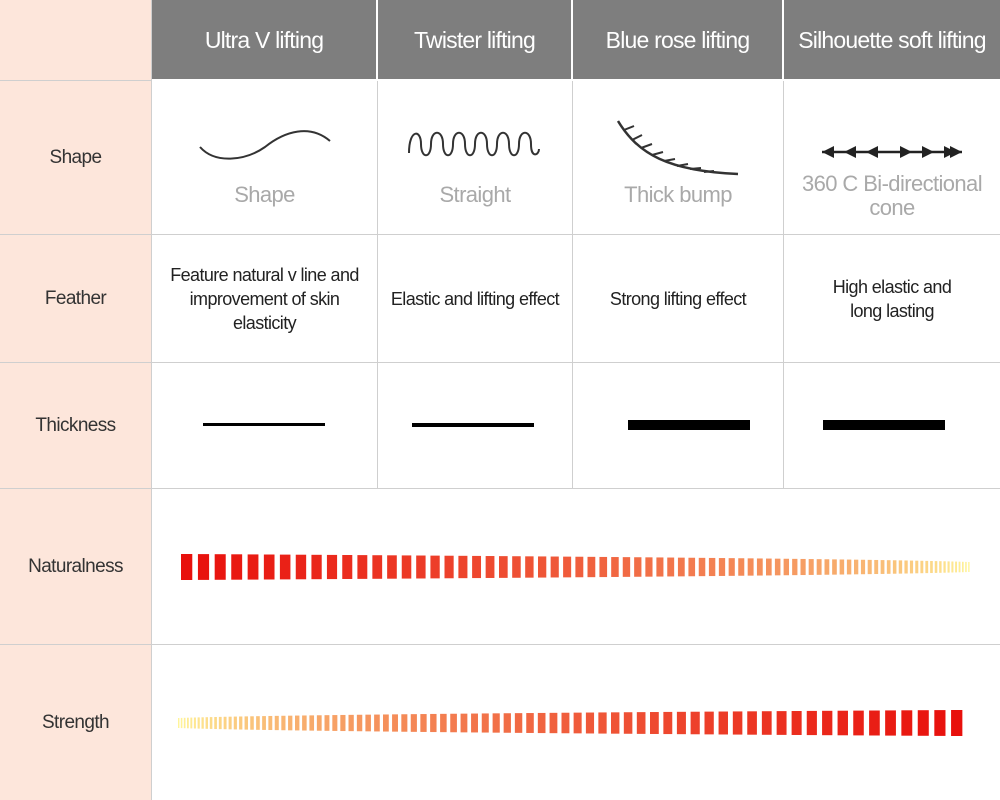 The image size is (1000, 800). What do you see at coordinates (678, 40) in the screenshot?
I see `col-header-blue-rose: Blue rose lifting` at bounding box center [678, 40].